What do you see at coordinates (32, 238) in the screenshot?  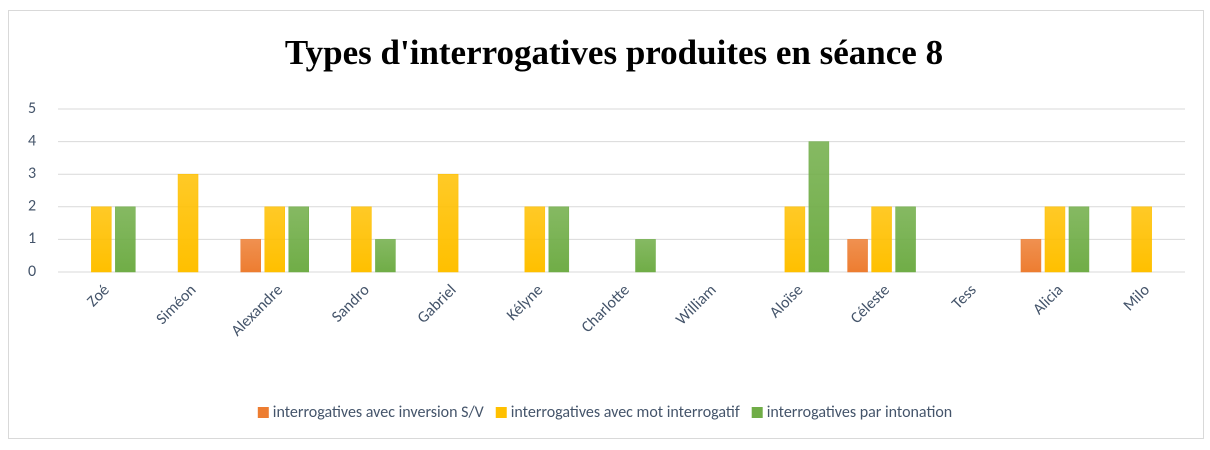 I see `y-tick-label: 1` at bounding box center [32, 238].